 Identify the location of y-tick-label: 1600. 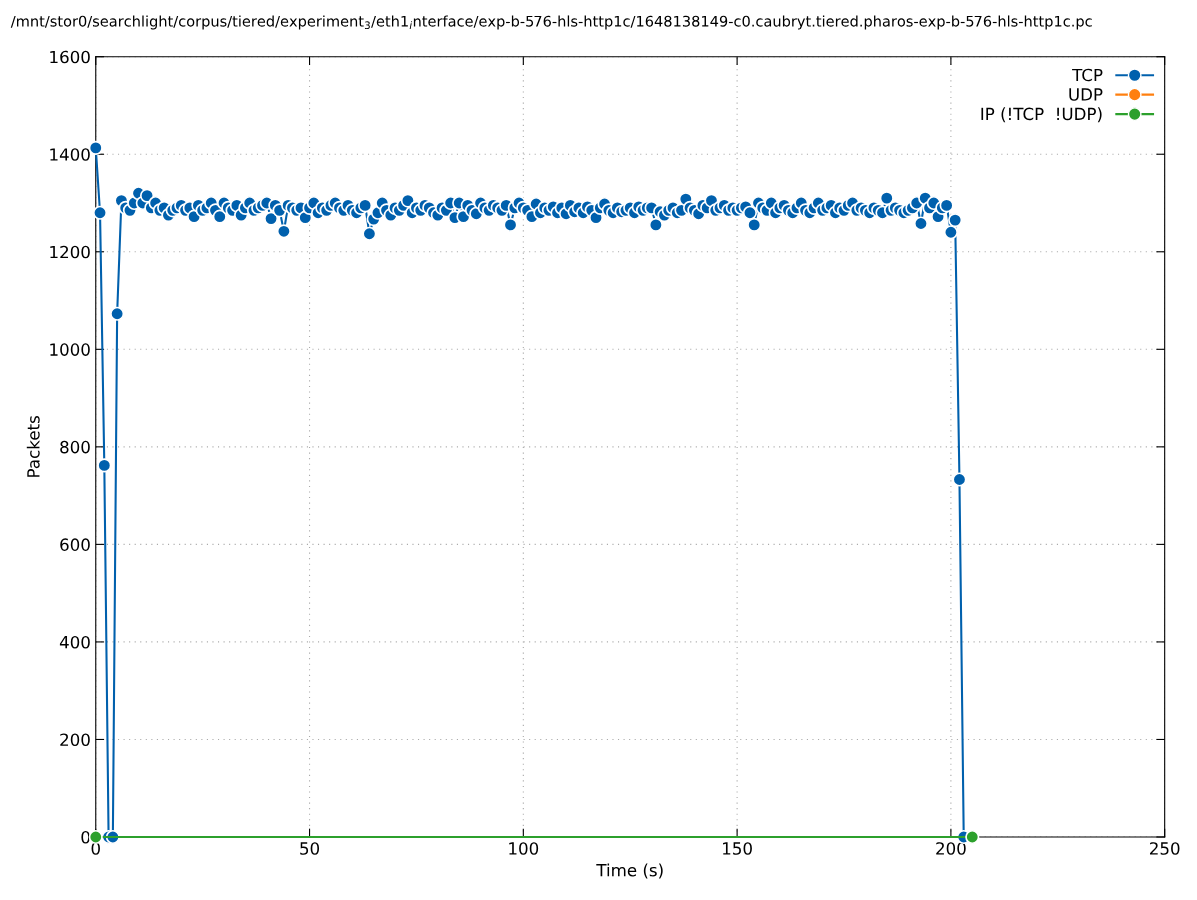
(70, 57).